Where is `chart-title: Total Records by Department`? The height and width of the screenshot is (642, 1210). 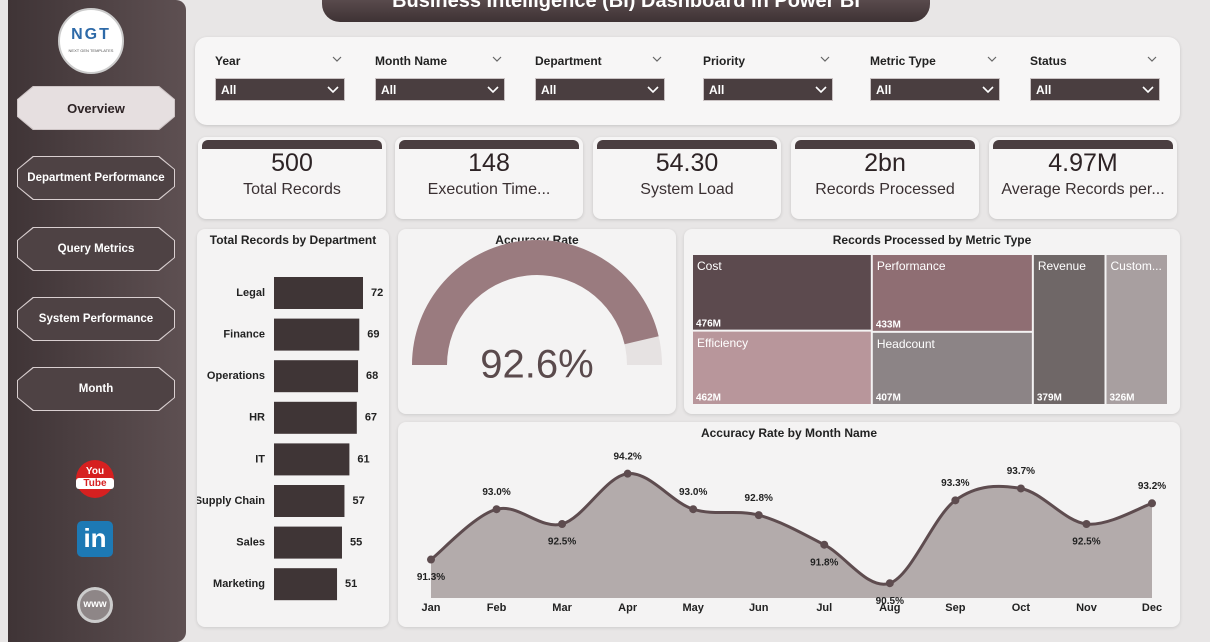 chart-title: Total Records by Department is located at coordinates (293, 240).